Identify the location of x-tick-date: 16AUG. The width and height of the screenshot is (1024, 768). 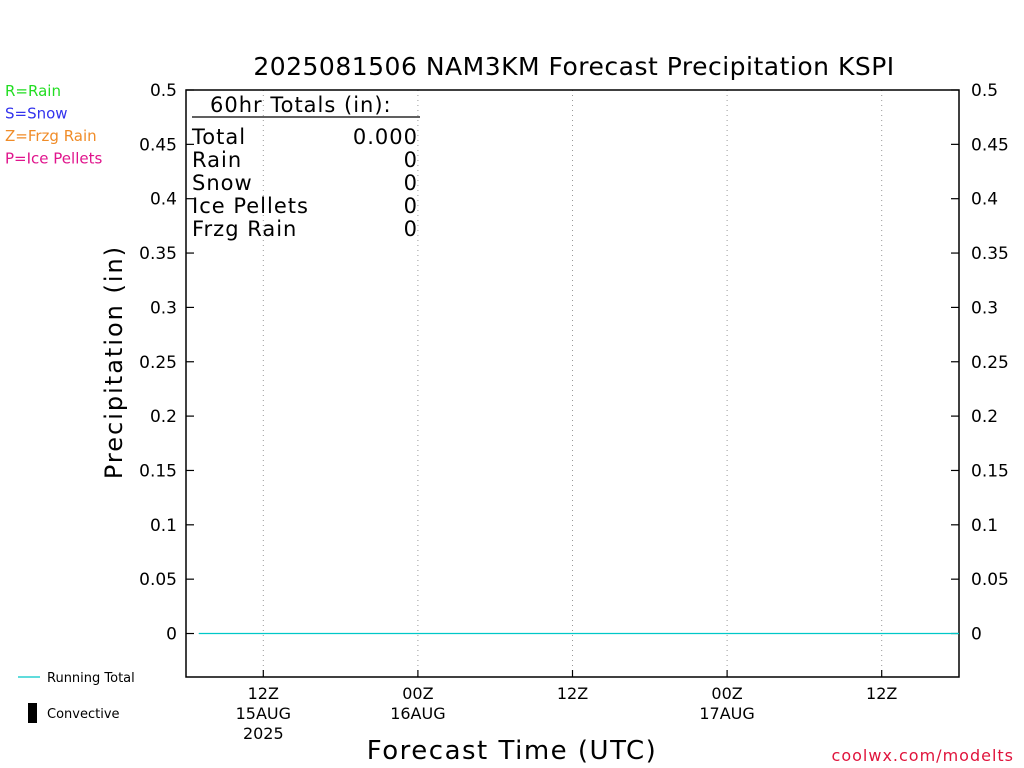
(417, 713).